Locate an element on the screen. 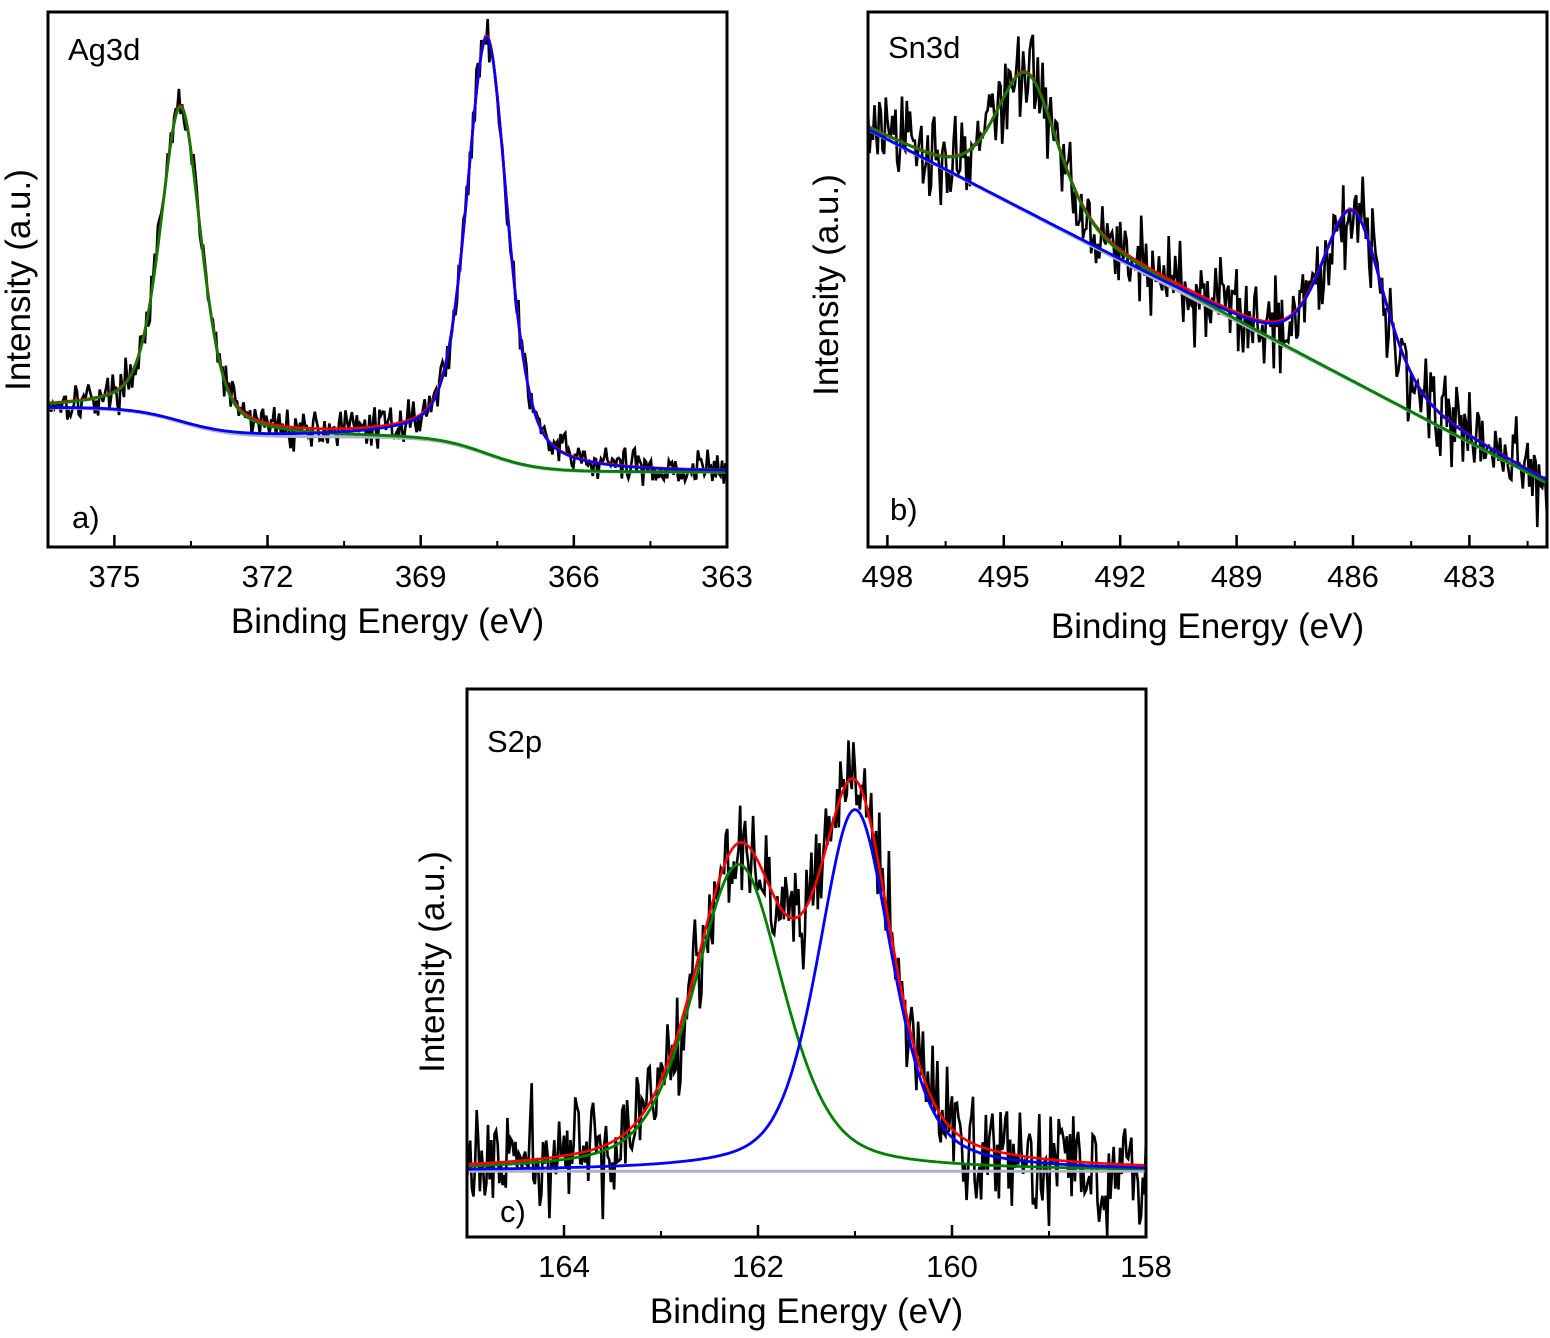 The height and width of the screenshot is (1338, 1550). panel-letter: b) is located at coordinates (904, 509).